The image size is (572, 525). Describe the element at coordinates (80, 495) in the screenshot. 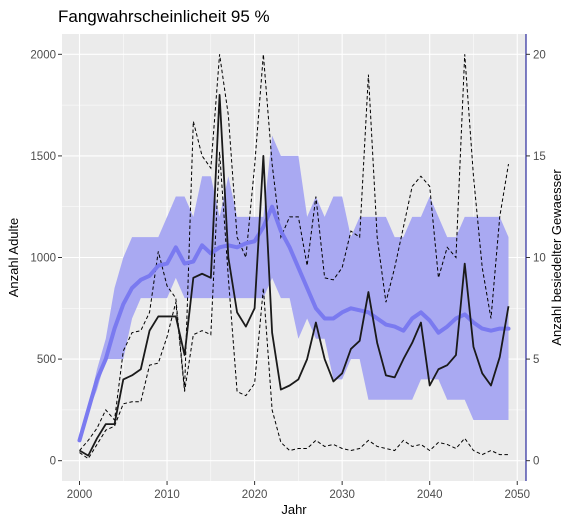

I see `x-tick-label: 2000` at that location.